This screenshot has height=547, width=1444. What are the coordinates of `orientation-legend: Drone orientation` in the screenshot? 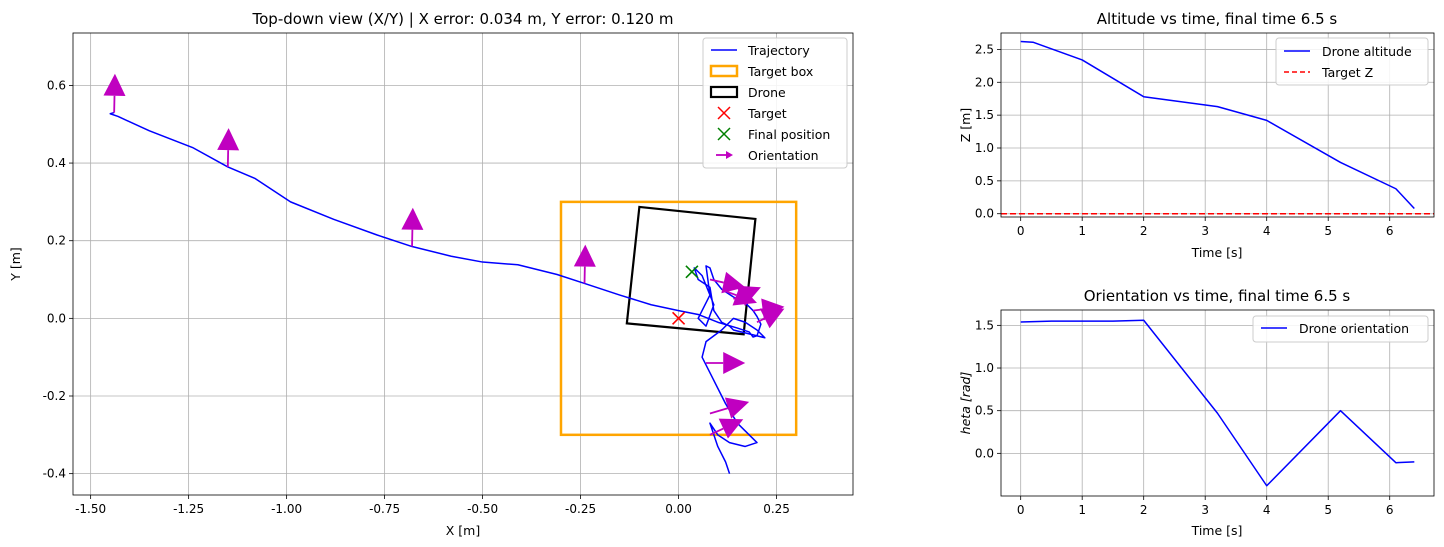 It's located at (1340, 329).